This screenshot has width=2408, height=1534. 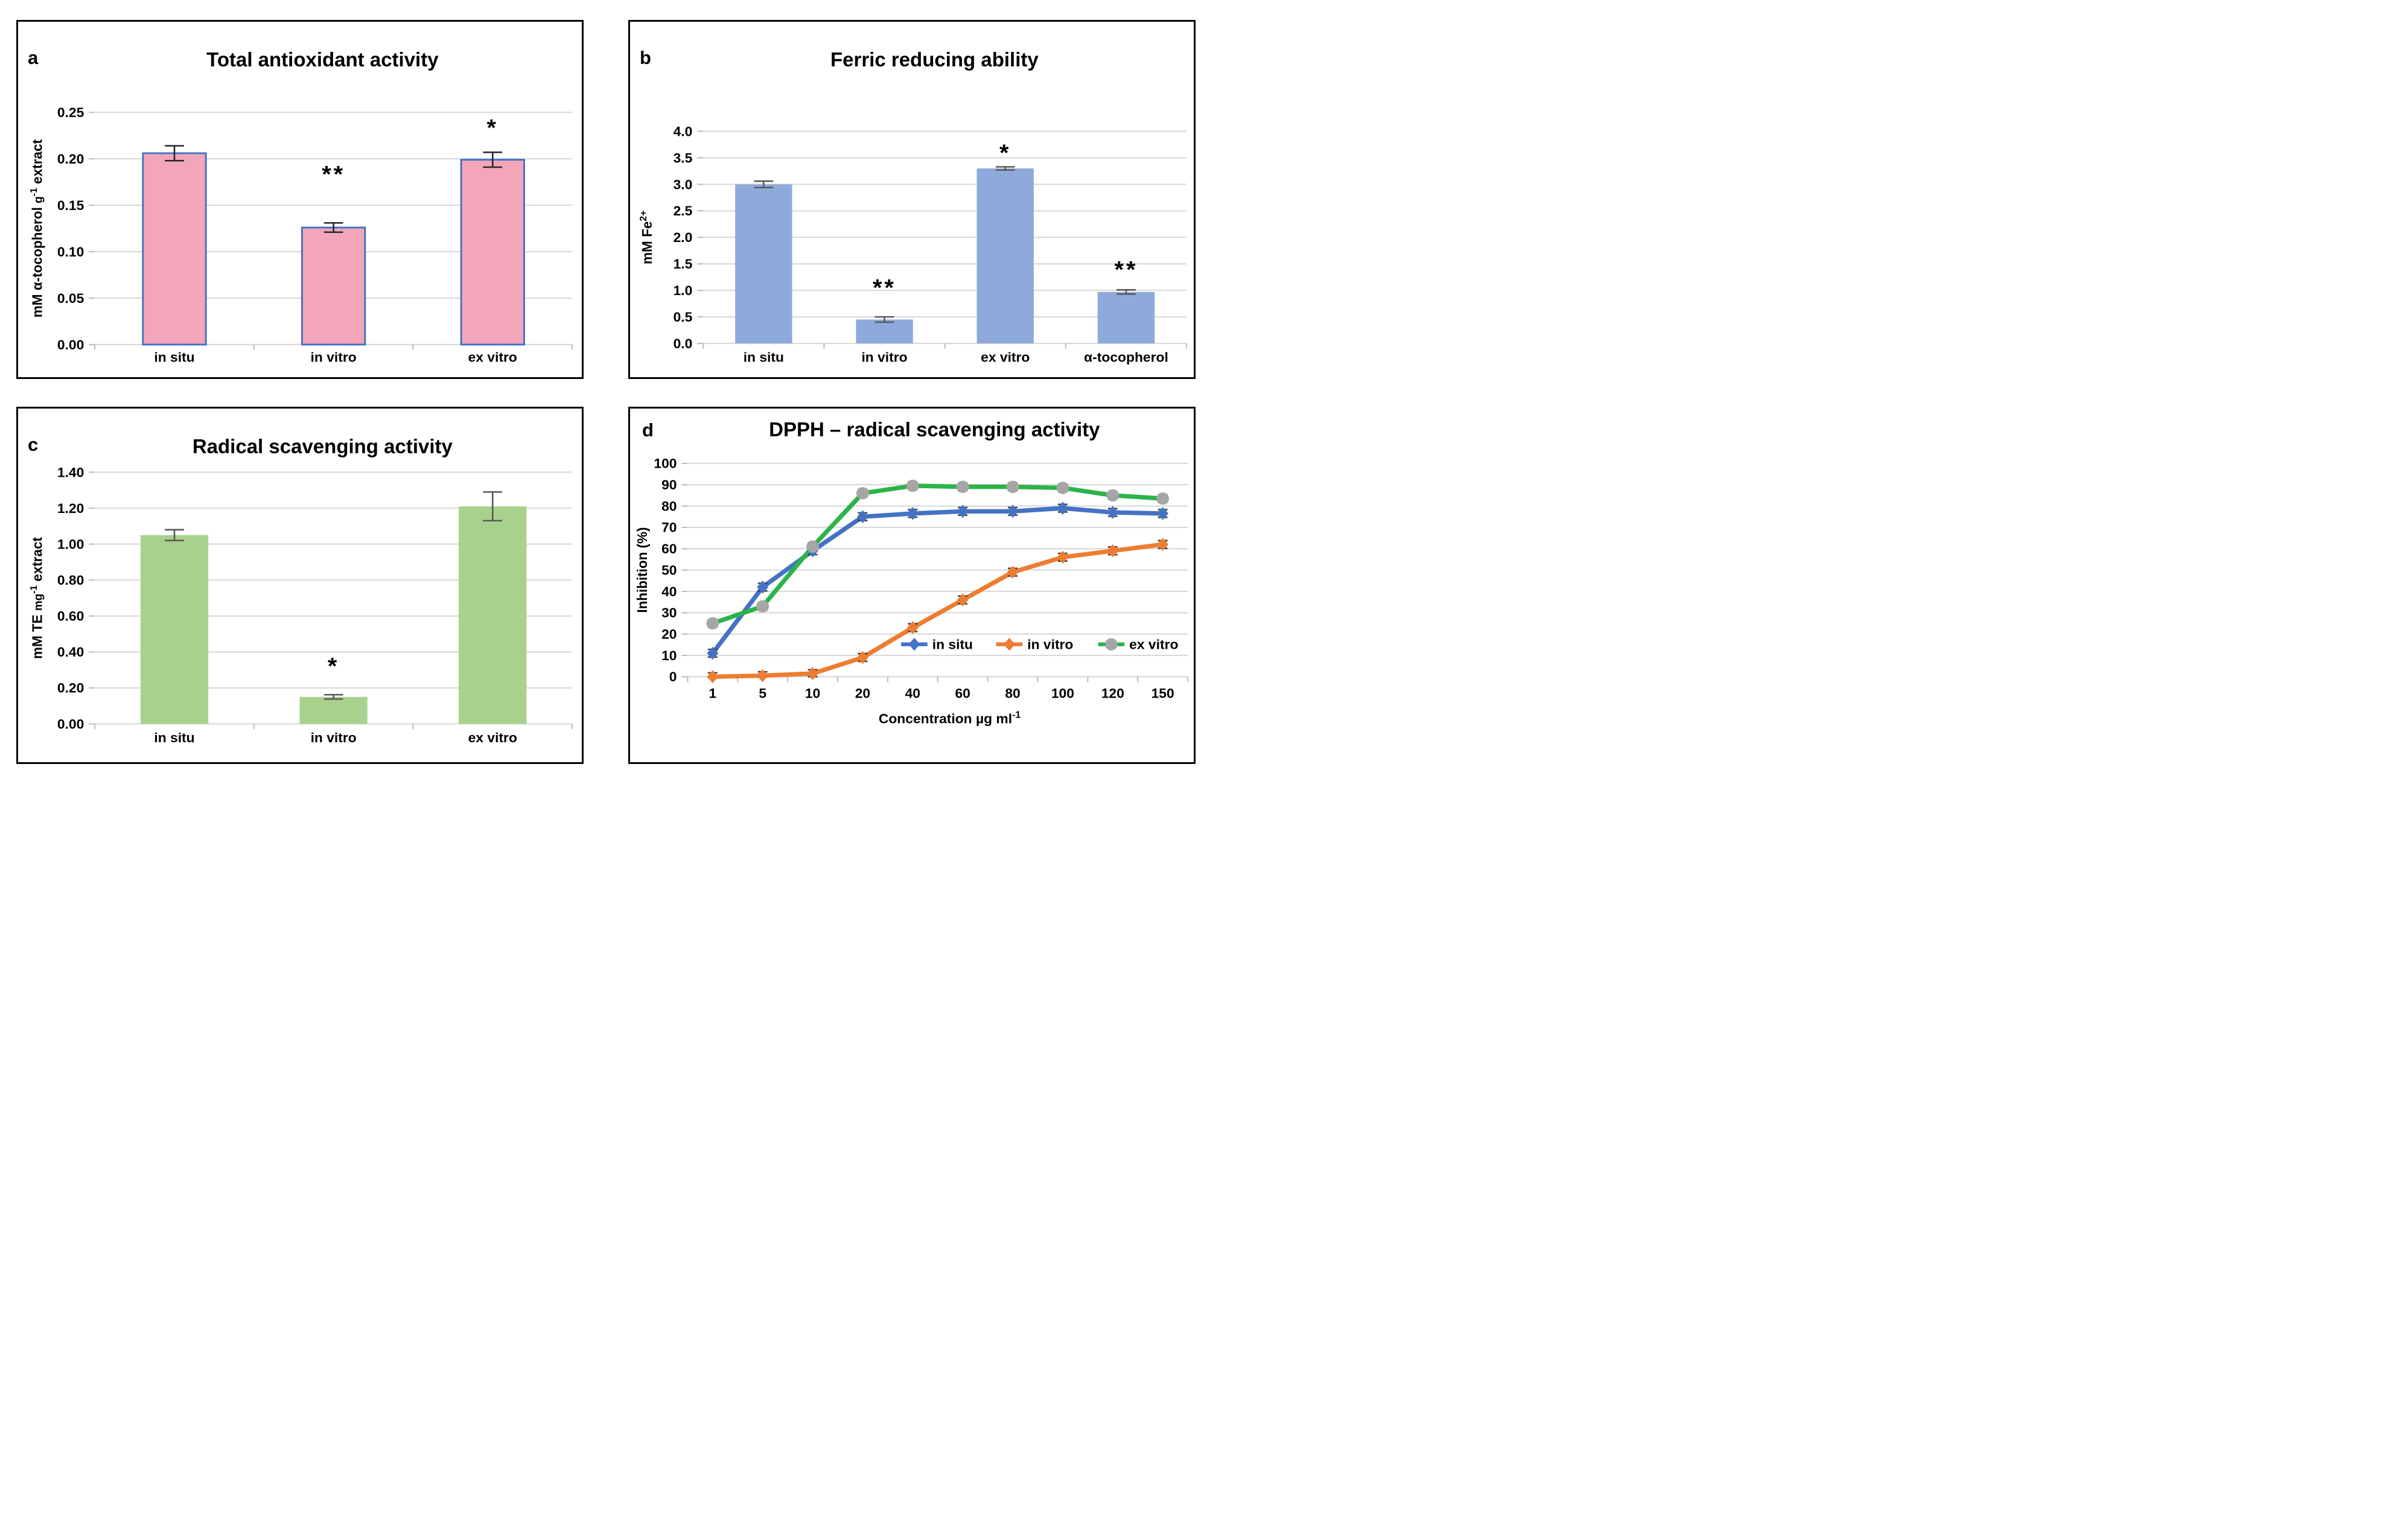 I want to click on svg-text: Concentration µg ml-1, so click(x=950, y=718).